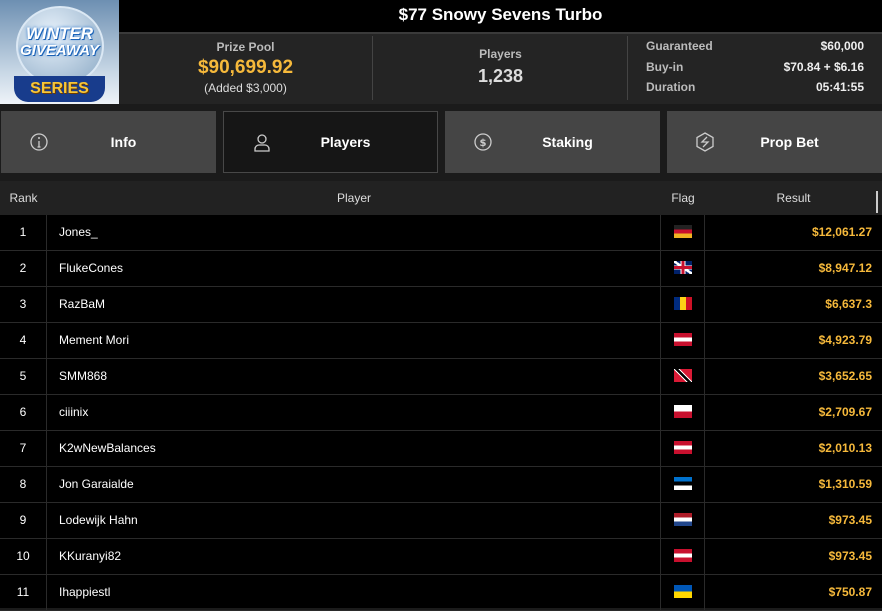 Image resolution: width=882 pixels, height=611 pixels. Describe the element at coordinates (23, 556) in the screenshot. I see `rank-cell: 10` at that location.